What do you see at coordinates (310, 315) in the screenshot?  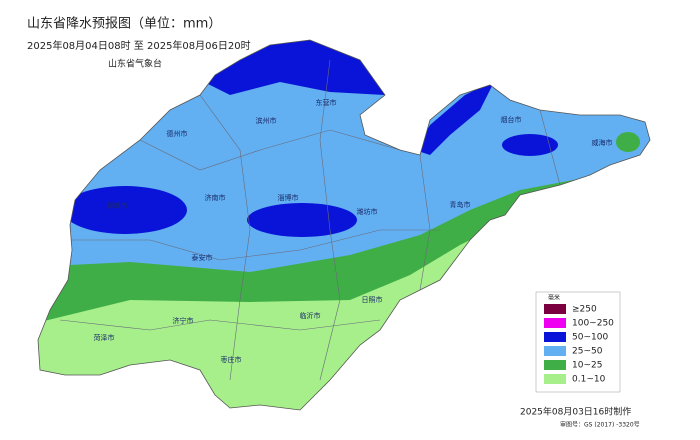 I see `city-label: 临沂市` at bounding box center [310, 315].